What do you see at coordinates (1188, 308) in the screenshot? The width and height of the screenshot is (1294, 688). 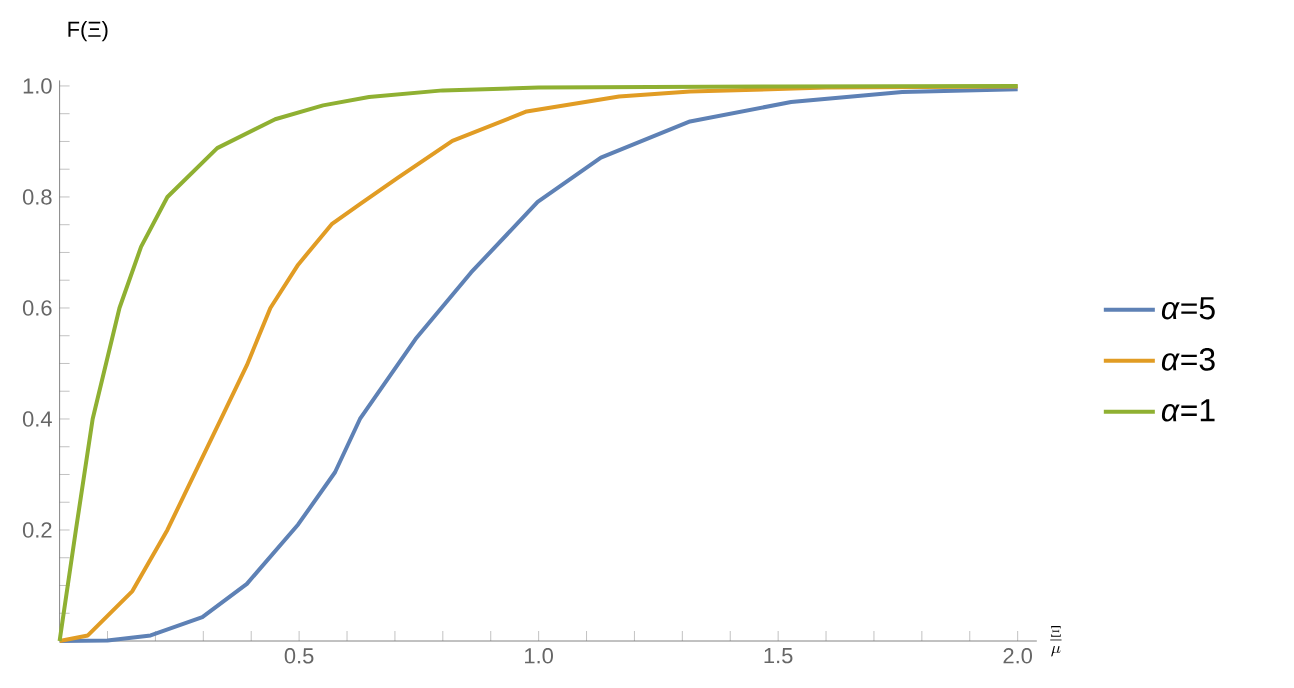 I see `legend-label: α=5` at bounding box center [1188, 308].